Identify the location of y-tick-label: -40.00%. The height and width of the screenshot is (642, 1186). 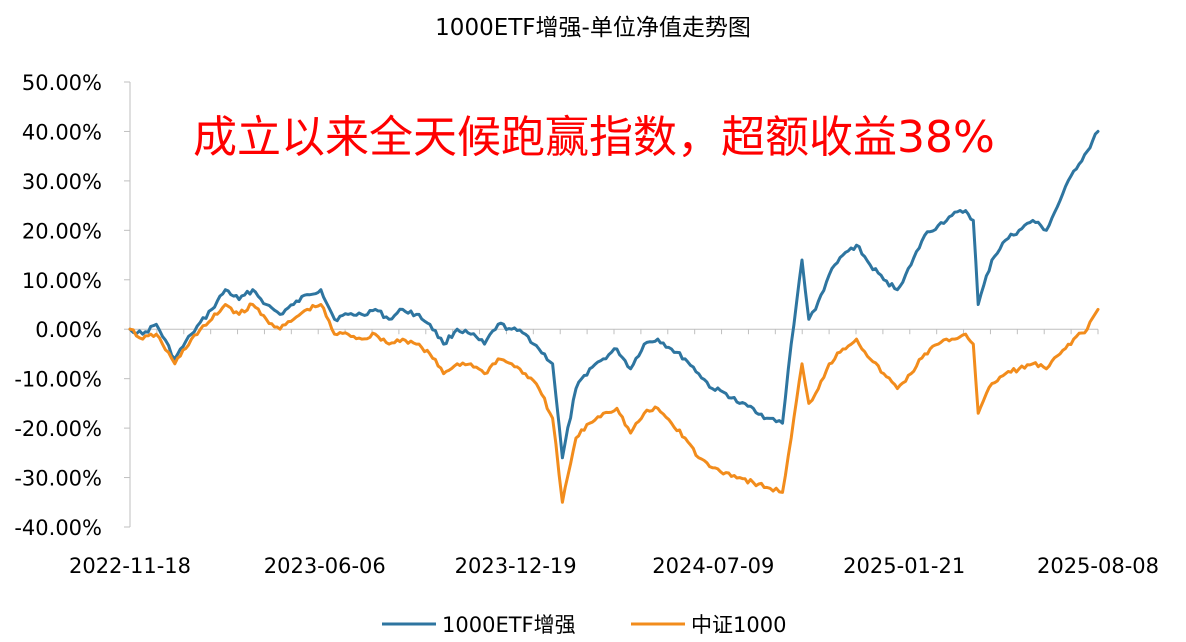
(58, 528).